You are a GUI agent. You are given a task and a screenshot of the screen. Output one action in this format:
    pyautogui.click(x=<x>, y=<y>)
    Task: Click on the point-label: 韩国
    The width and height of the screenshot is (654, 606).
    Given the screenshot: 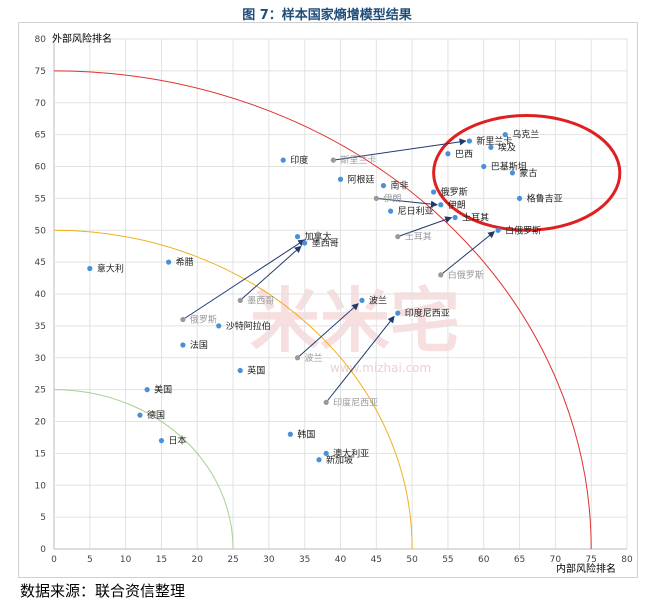 What is the action you would take?
    pyautogui.click(x=306, y=434)
    